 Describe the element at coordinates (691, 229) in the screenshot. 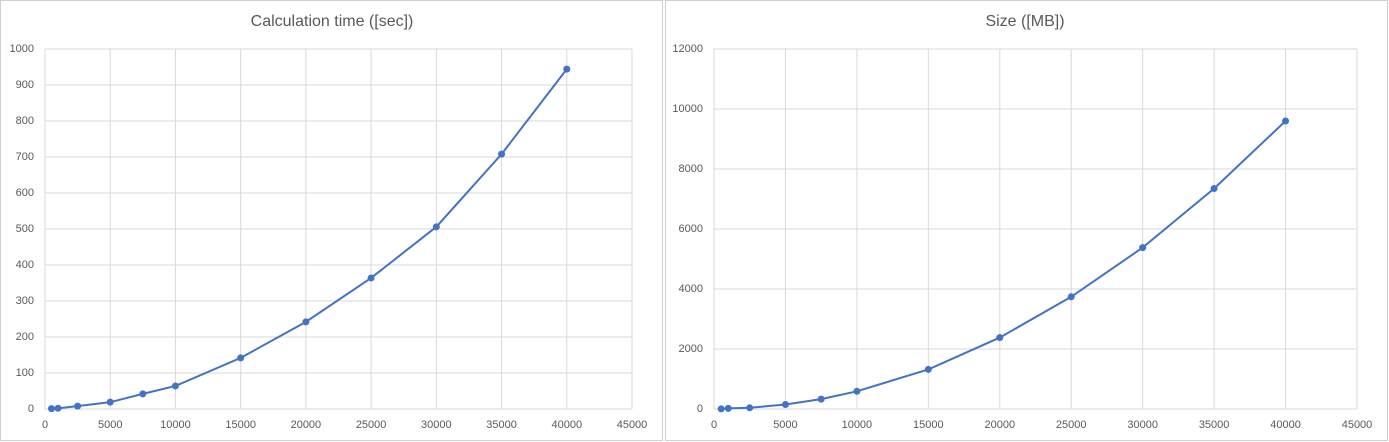

I see `y-tick-label: 6000` at that location.